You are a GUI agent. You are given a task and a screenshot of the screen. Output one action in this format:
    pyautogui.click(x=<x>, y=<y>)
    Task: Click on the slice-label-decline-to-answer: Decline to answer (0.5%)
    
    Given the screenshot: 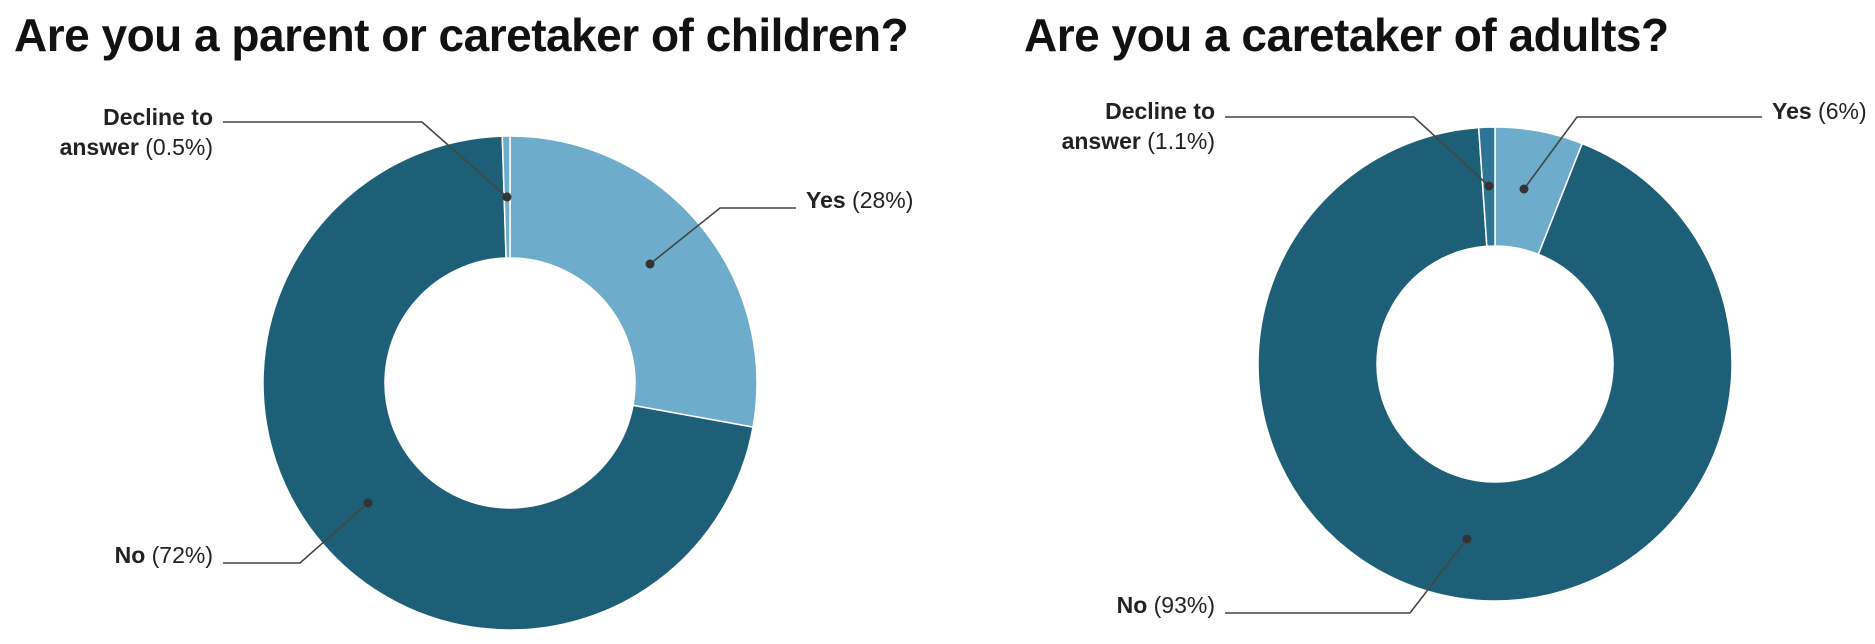 What is the action you would take?
    pyautogui.click(x=136, y=132)
    